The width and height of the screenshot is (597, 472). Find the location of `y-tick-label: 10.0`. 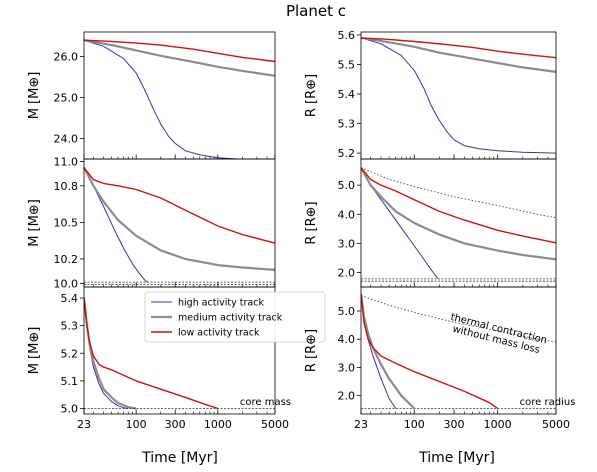

y-tick-label: 10.0 is located at coordinates (66, 283).